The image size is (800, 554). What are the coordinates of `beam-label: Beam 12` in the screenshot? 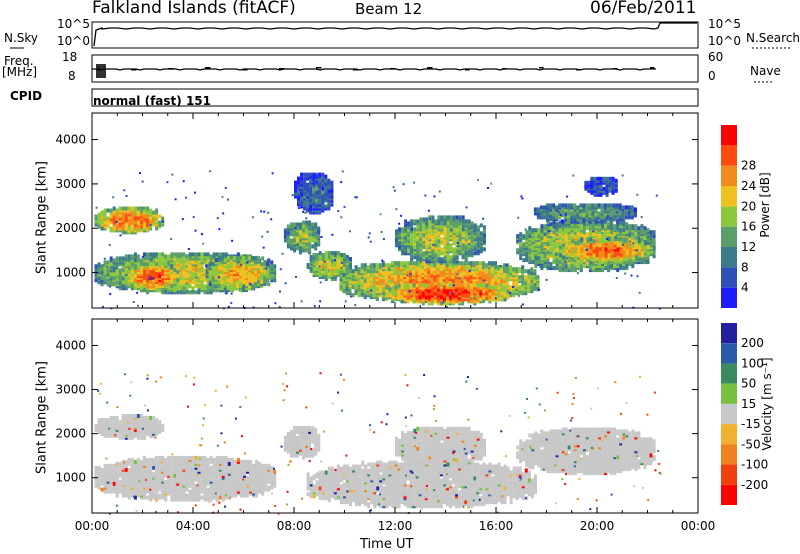 It's located at (389, 9).